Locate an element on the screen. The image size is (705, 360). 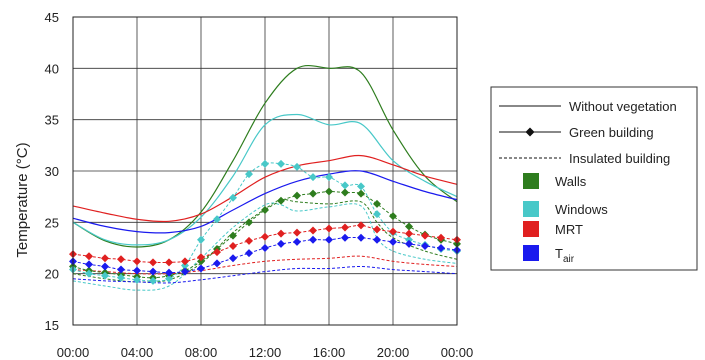
legend-label-diamond: Green building is located at coordinates (611, 132).